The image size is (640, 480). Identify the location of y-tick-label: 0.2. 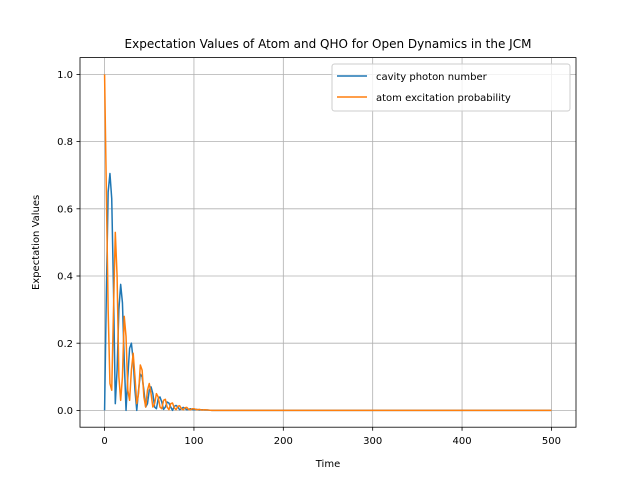
(65, 344).